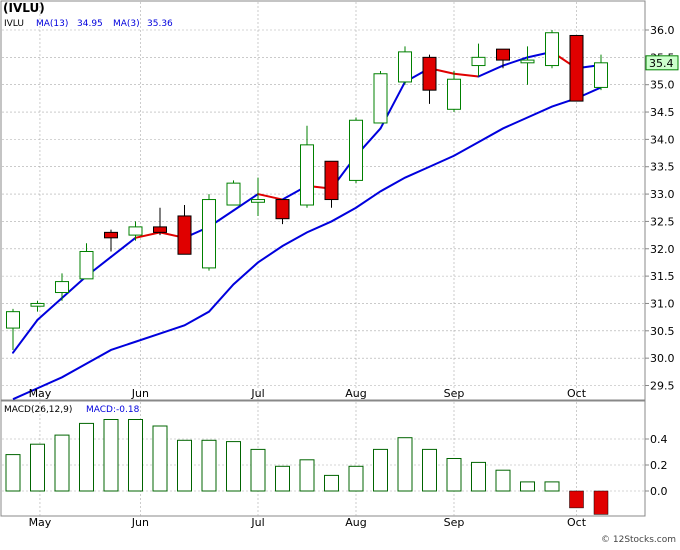 The height and width of the screenshot is (550, 680). I want to click on macd-x-tick-label: May, so click(40, 522).